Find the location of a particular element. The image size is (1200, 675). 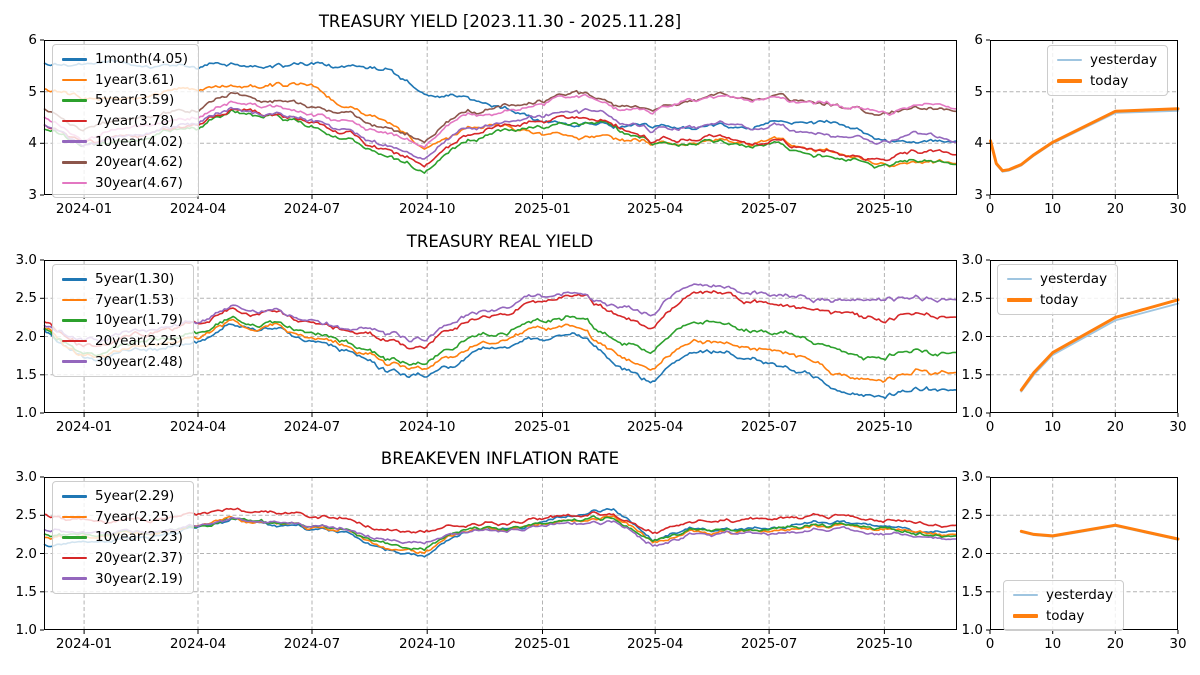

legend-item: 30year(4.67) is located at coordinates (125, 183).